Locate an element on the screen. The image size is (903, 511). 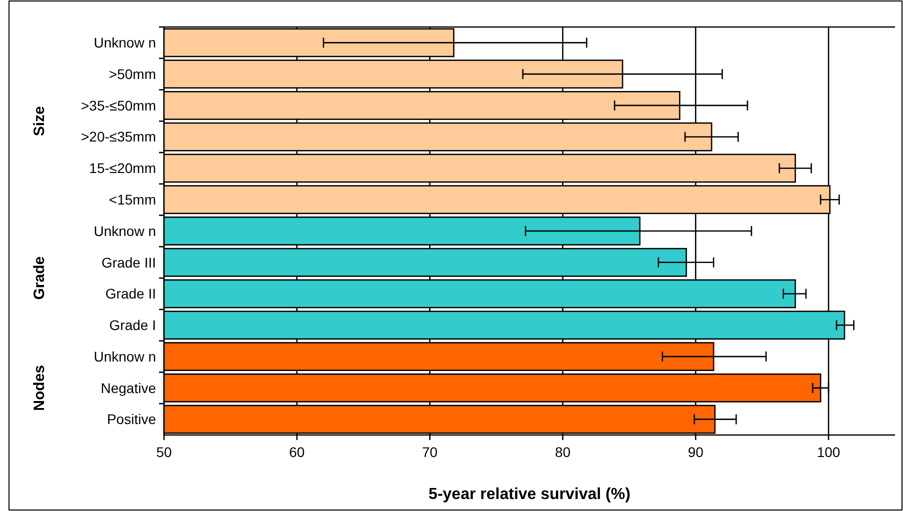
y-tick-label: >20-≤35mm is located at coordinates (118, 136).